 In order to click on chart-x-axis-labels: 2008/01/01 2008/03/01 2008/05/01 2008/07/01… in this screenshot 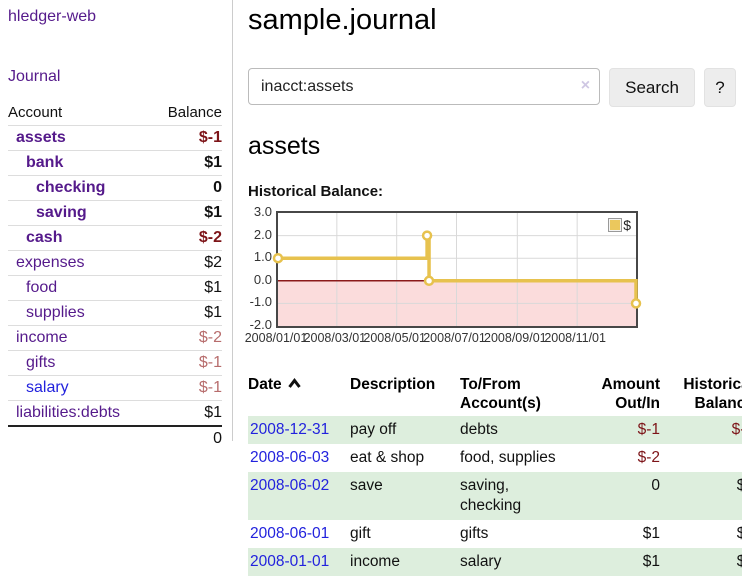, I will do `click(439, 339)`.